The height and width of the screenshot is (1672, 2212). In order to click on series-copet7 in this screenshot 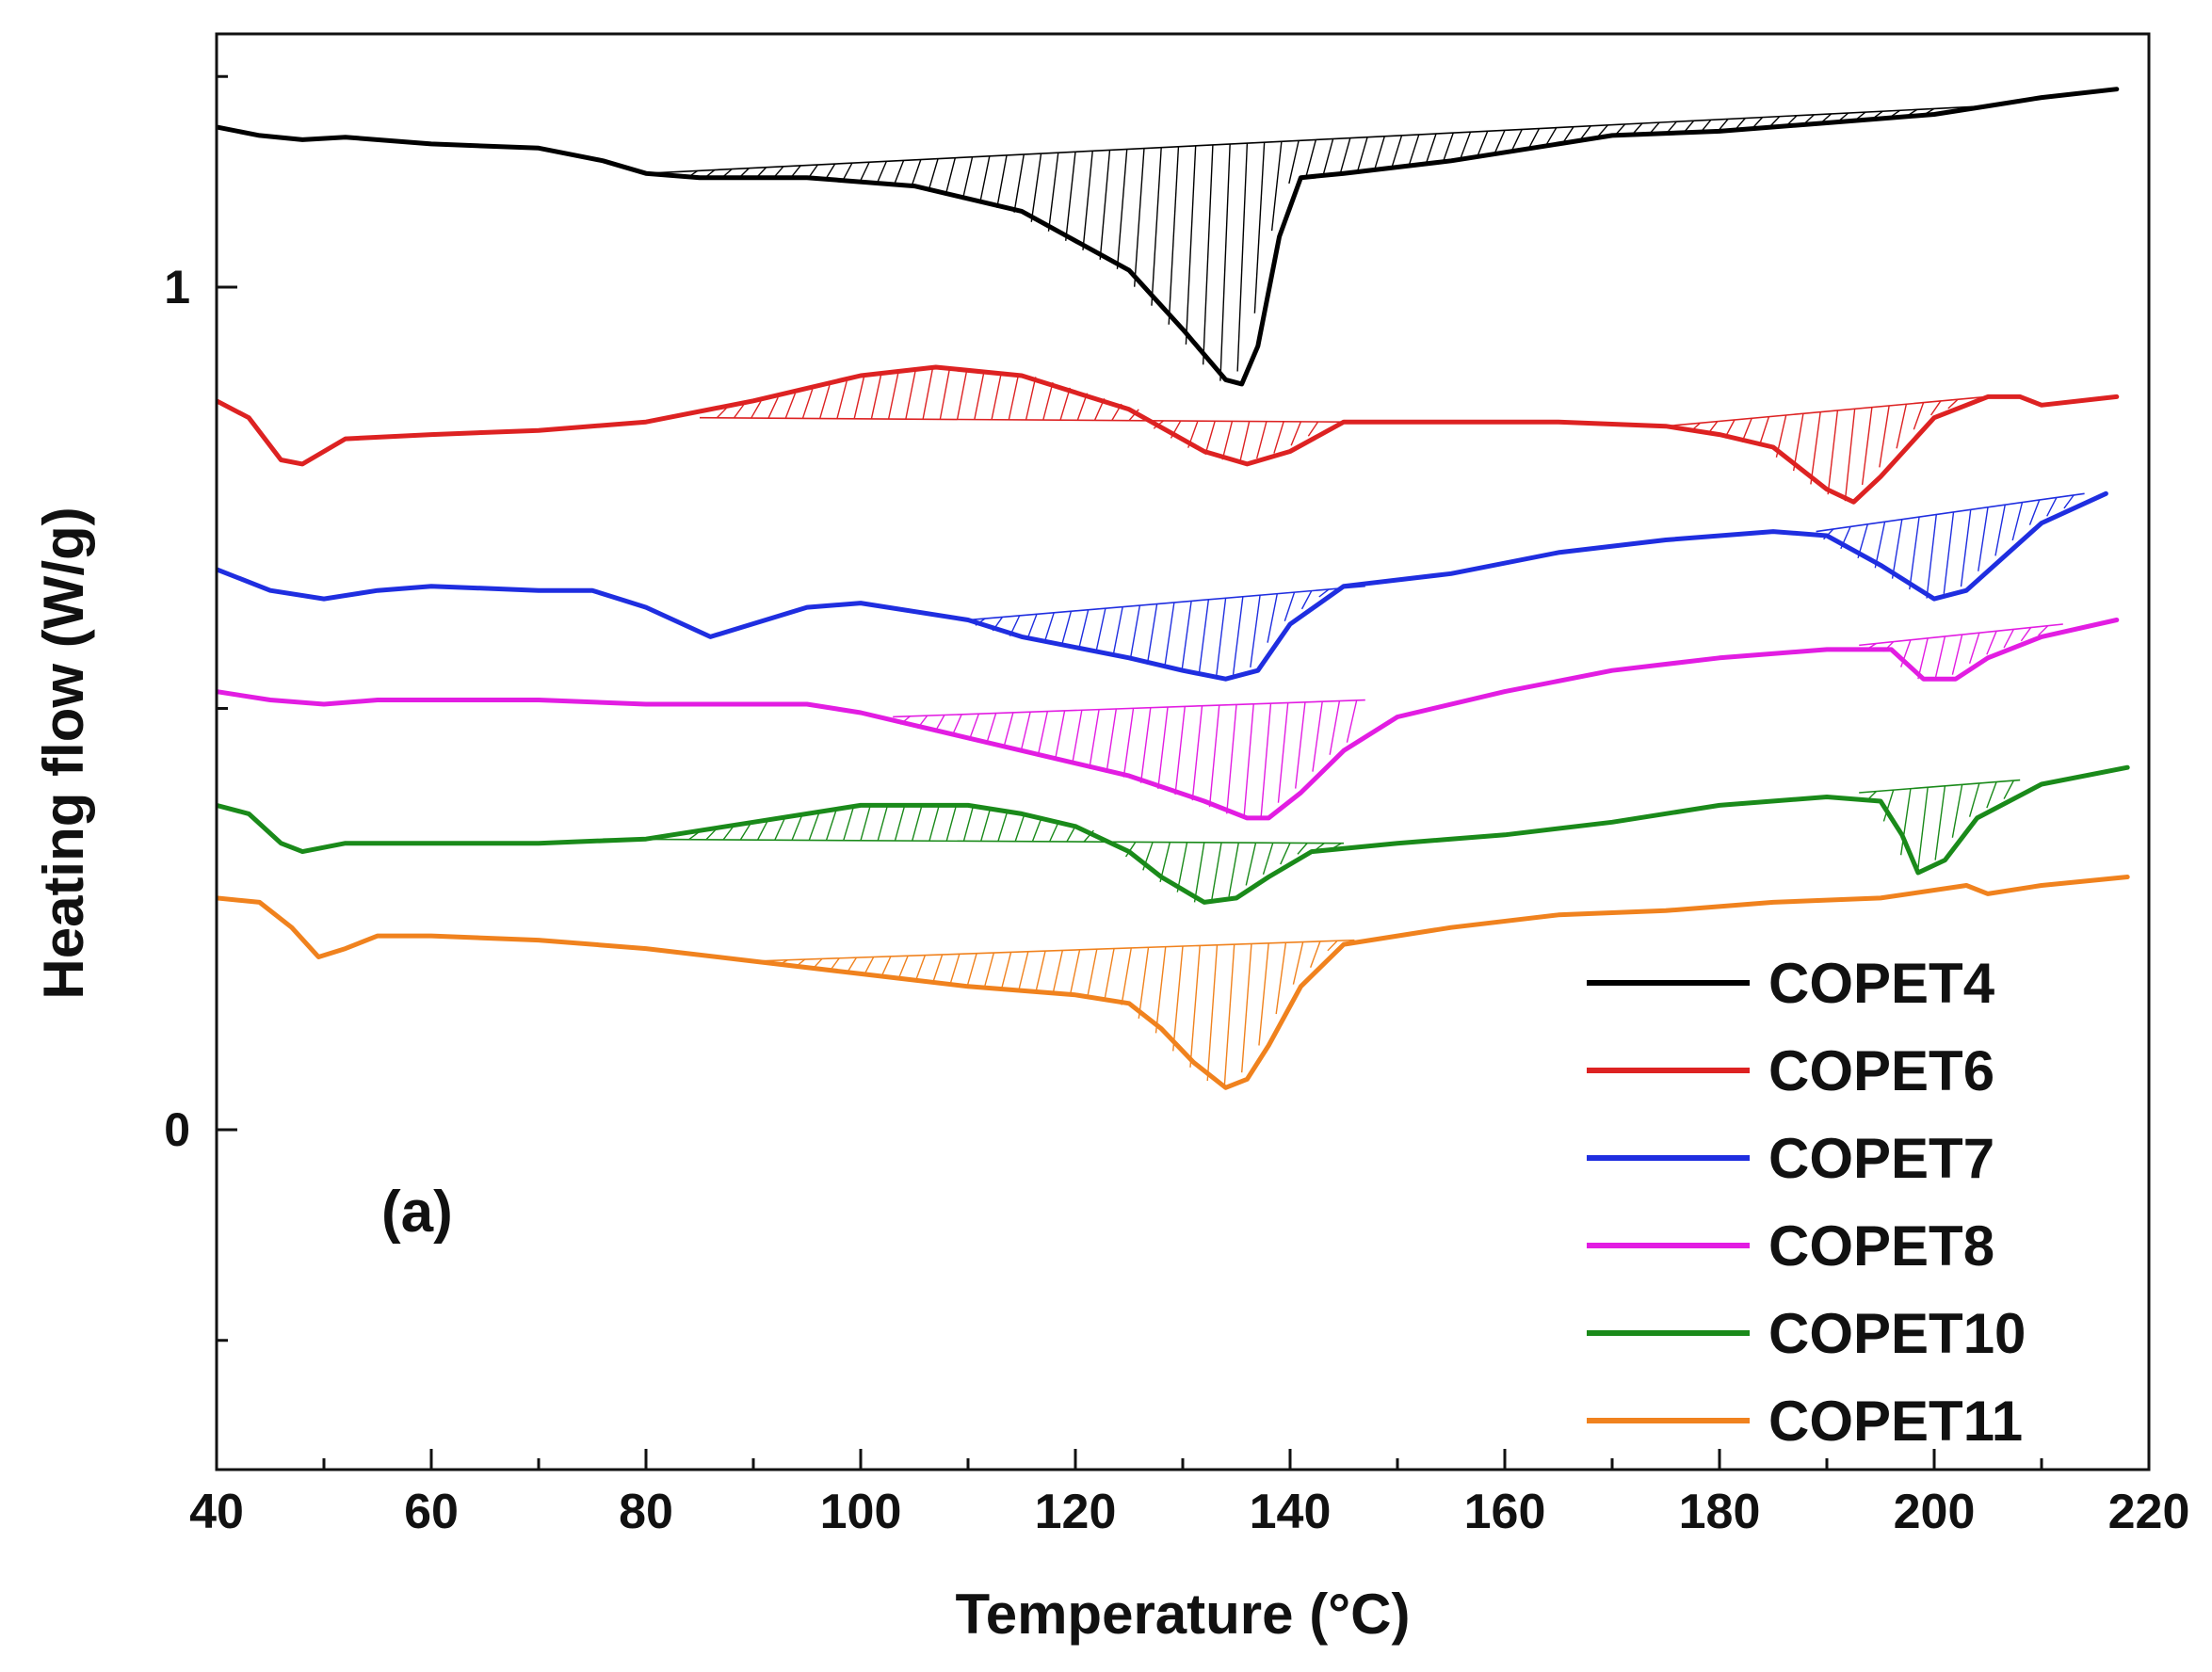, I will do `click(1162, 586)`.